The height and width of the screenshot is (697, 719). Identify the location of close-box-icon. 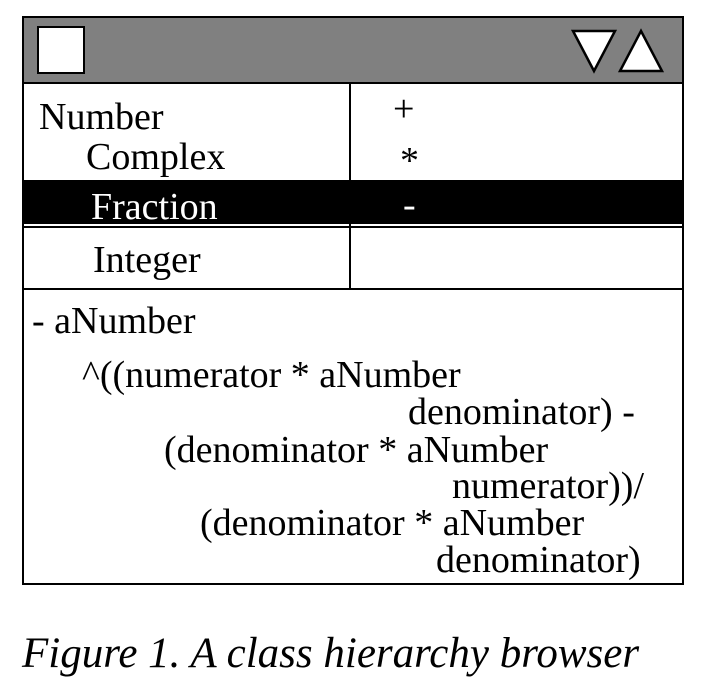
(61, 50).